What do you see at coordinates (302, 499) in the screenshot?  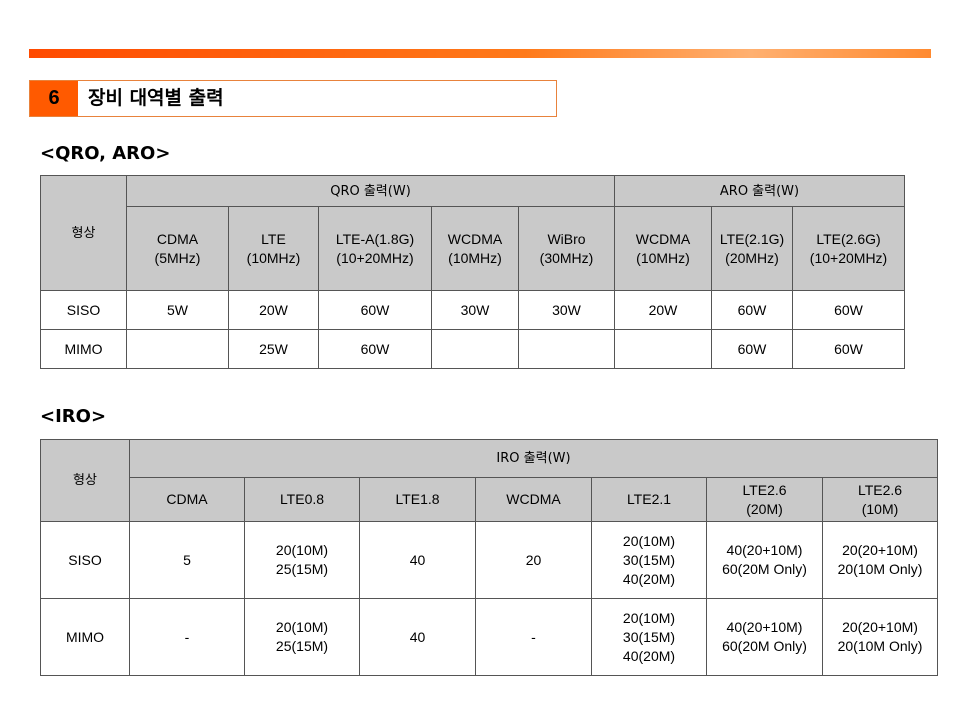 I see `iro-column-header-line: LTE0.8` at bounding box center [302, 499].